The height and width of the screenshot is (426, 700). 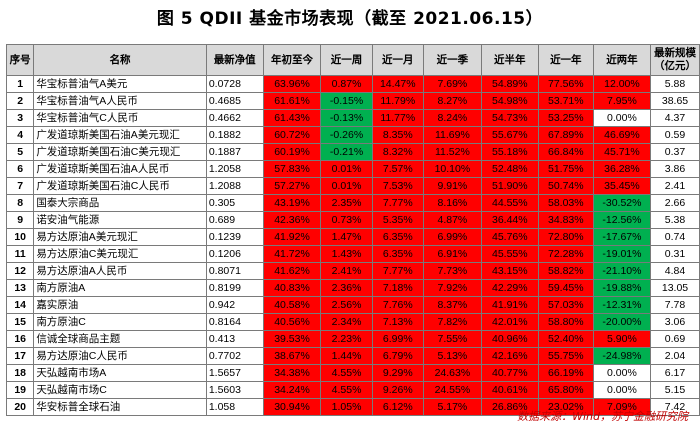 What do you see at coordinates (346, 135) in the screenshot?
I see `cell-w1: -0.26%` at bounding box center [346, 135].